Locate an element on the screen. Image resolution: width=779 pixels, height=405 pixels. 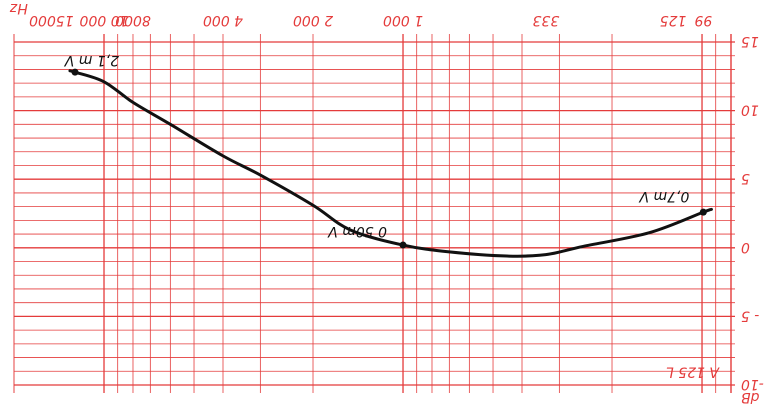
y-axis: -10 - 5 0 5 10 15 dB A 125 L is located at coordinates (715, 219).